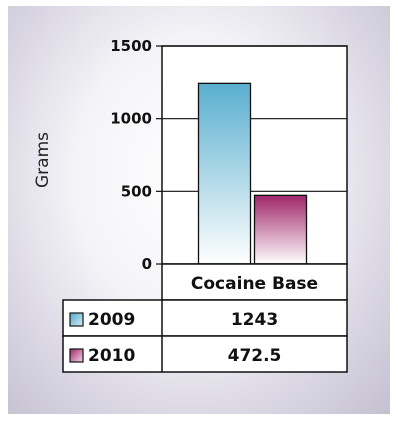  Describe the element at coordinates (76, 355) in the screenshot. I see `legend-swatch-2010` at that location.